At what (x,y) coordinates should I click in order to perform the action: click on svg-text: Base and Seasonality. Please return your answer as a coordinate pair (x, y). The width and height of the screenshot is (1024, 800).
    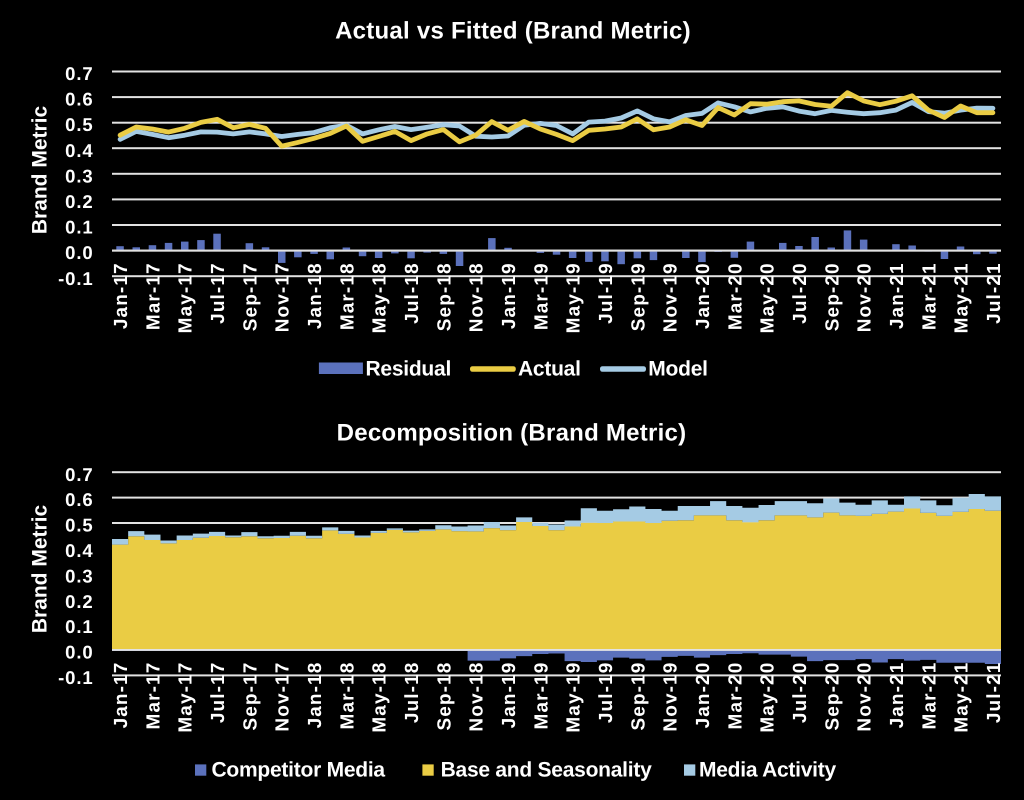
    Looking at the image, I should click on (546, 770).